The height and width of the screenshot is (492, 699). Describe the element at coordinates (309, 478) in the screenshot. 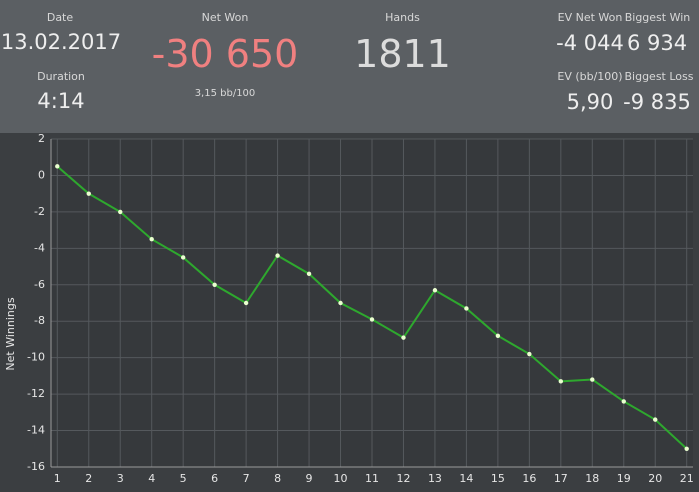

I see `x-tick-label: 9` at that location.